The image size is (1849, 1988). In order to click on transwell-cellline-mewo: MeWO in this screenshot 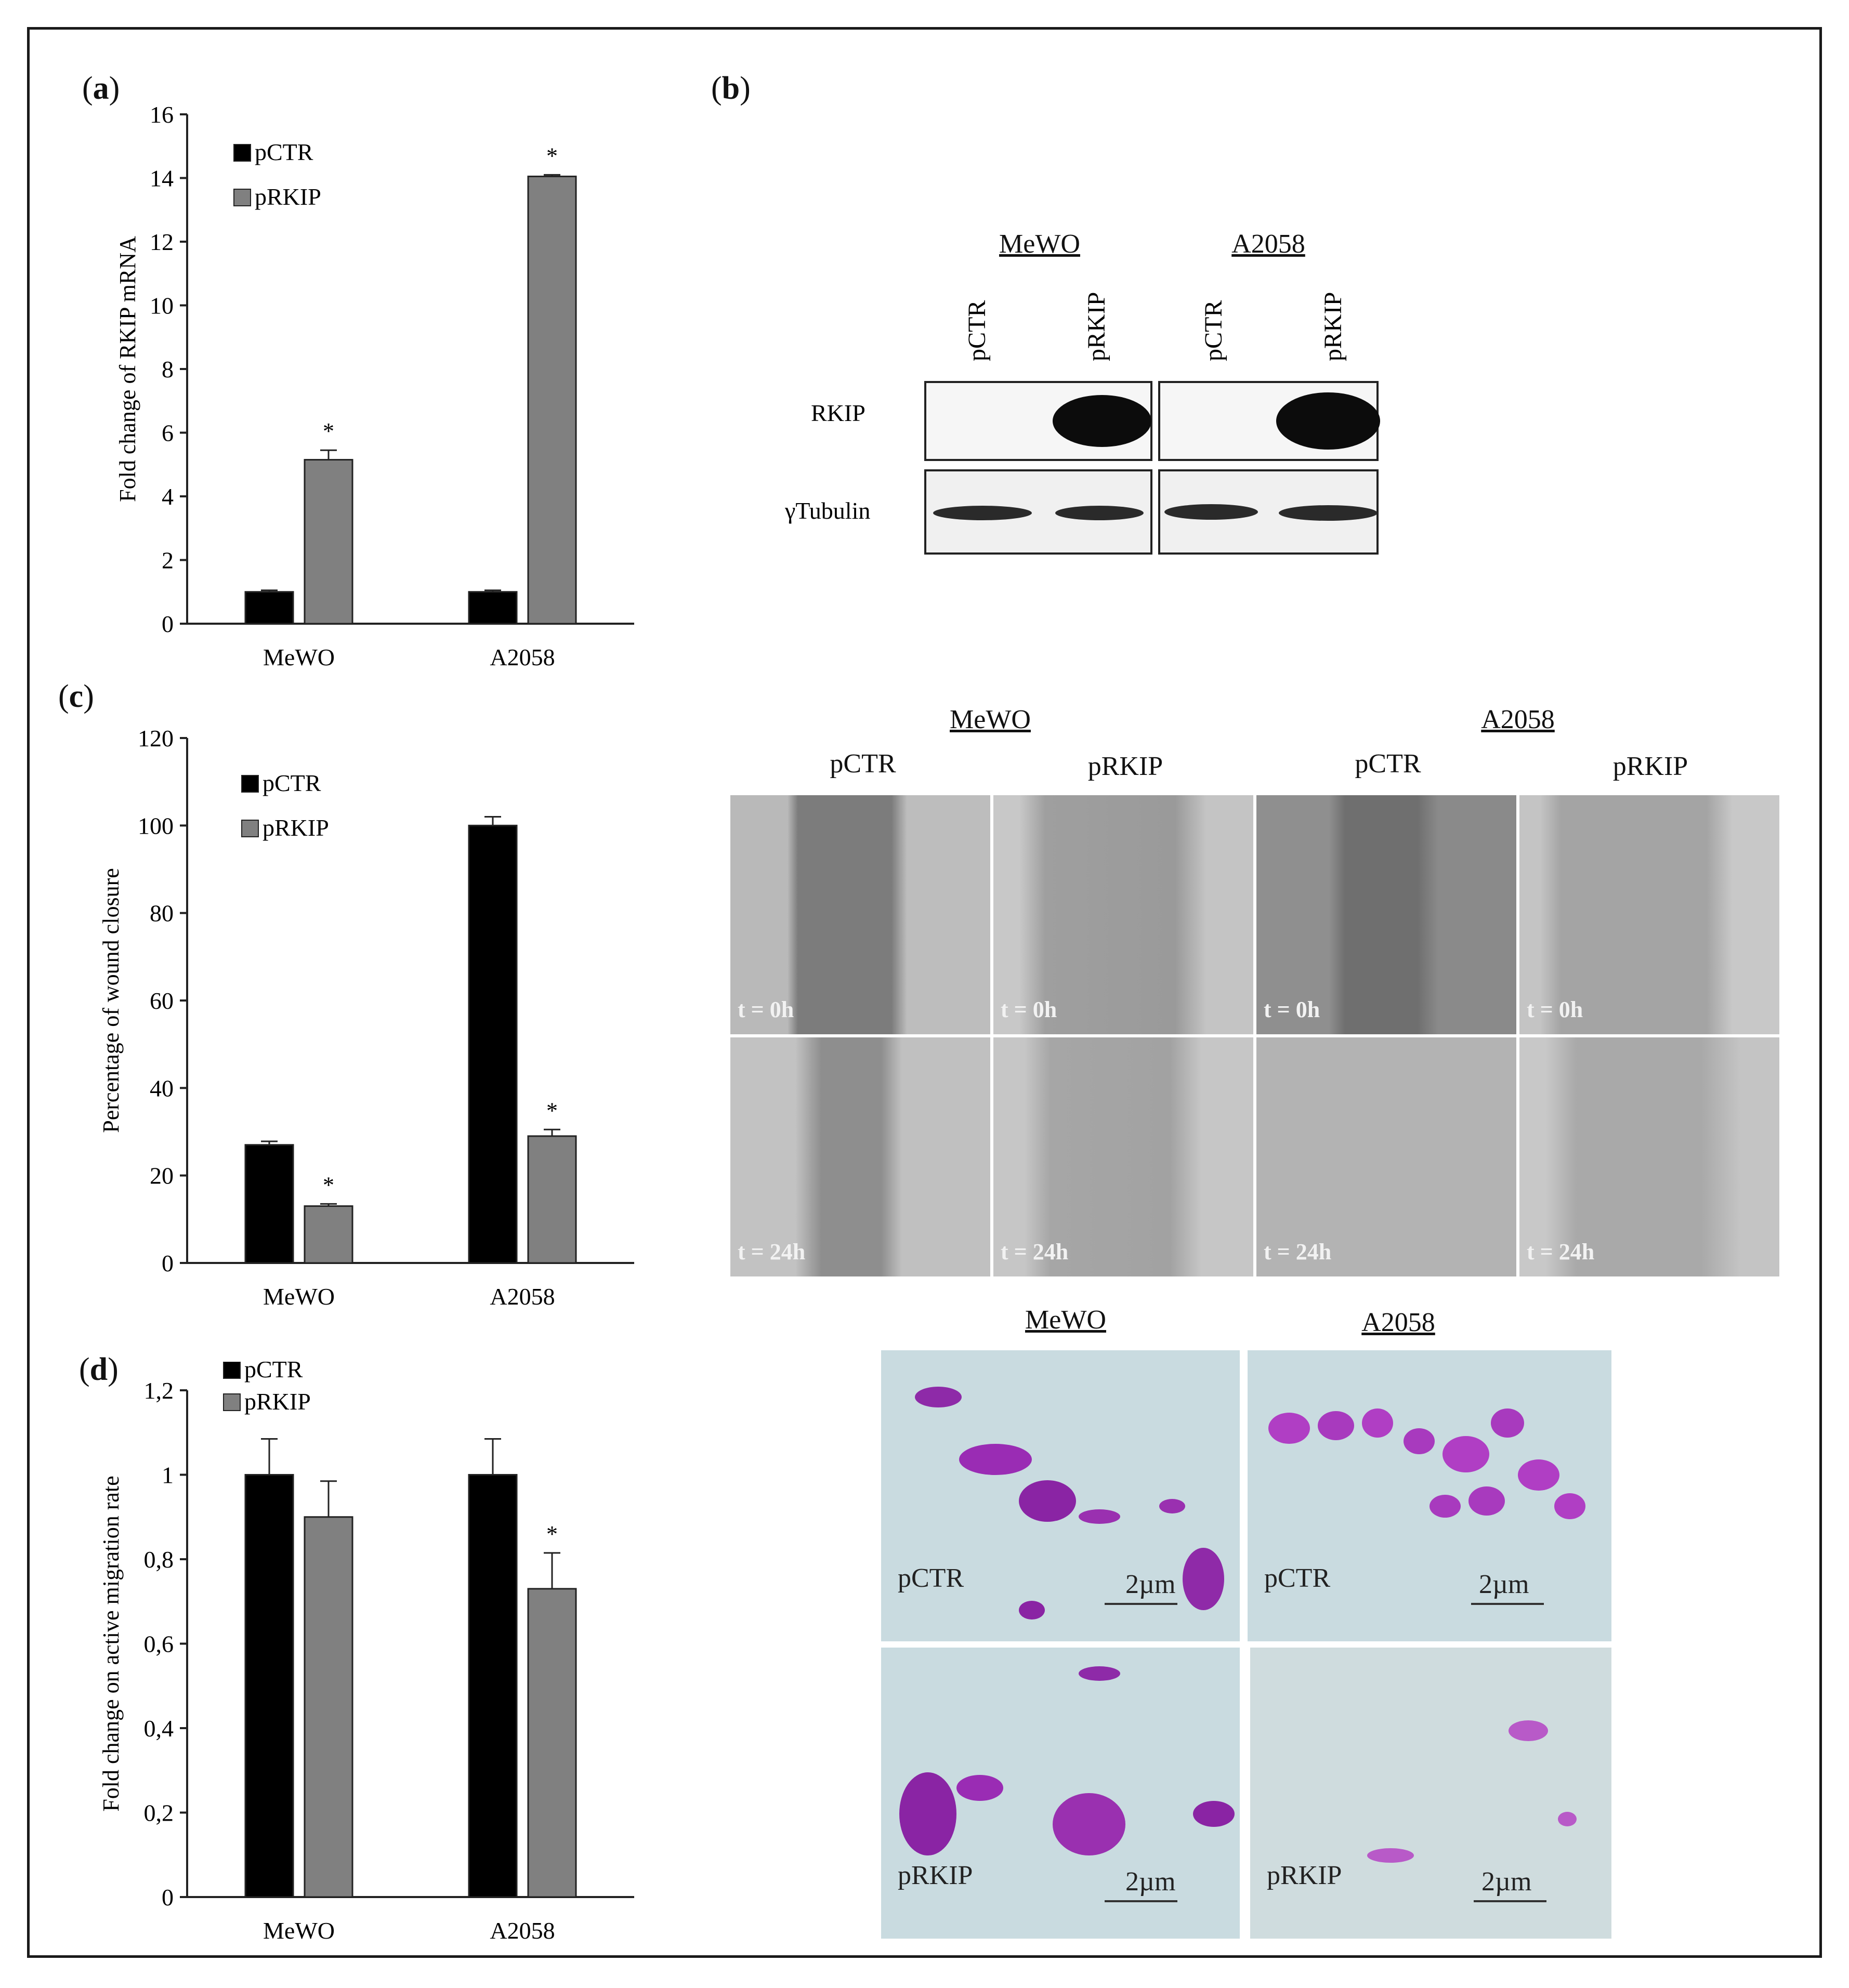, I will do `click(1065, 1320)`.